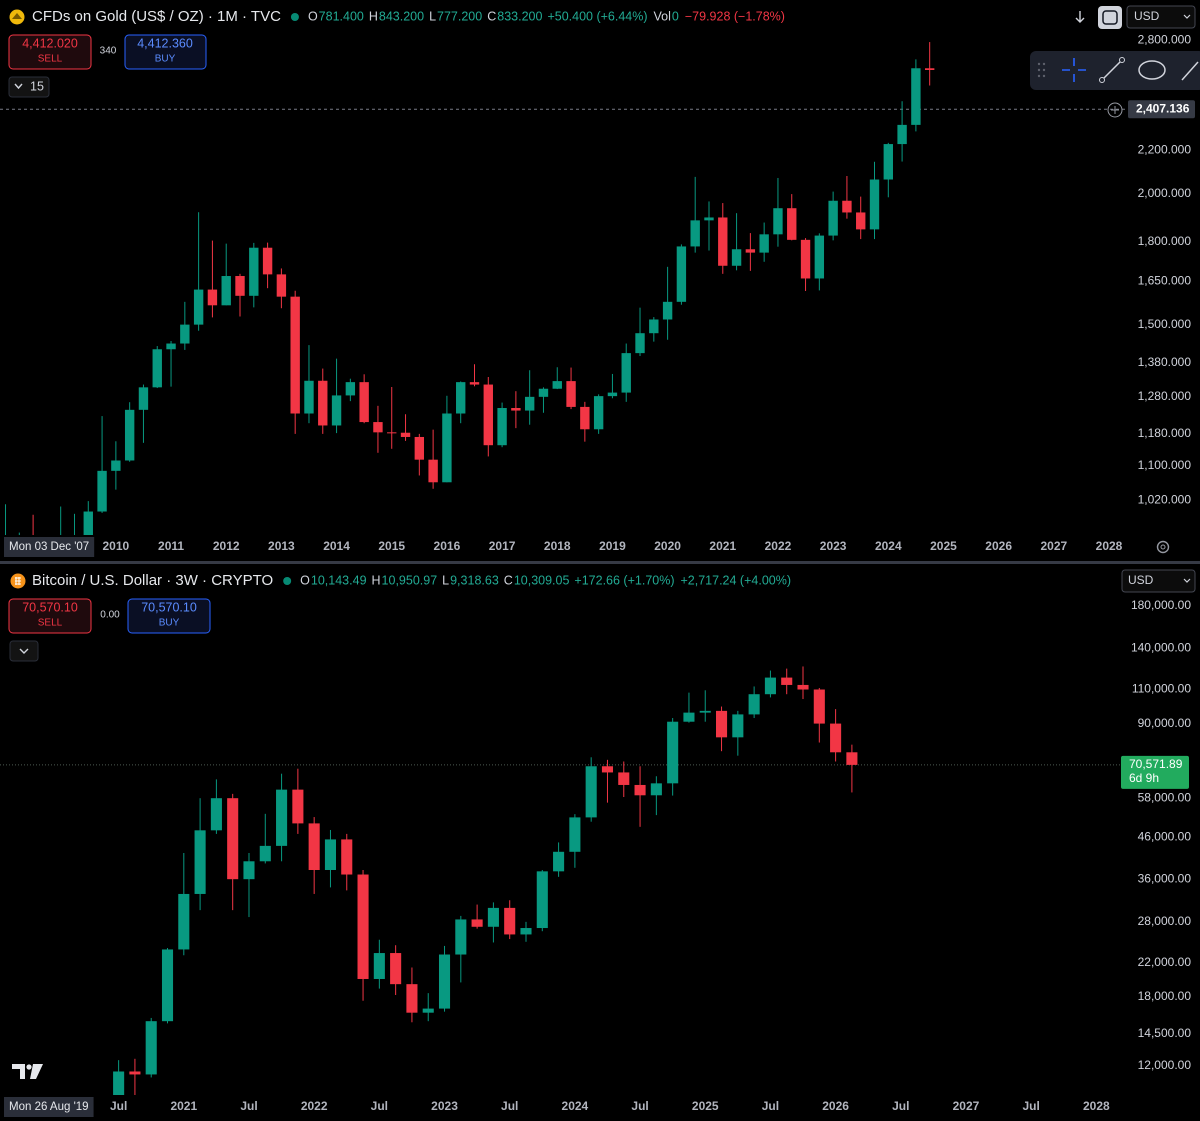 Image resolution: width=1200 pixels, height=1121 pixels. Describe the element at coordinates (165, 43) in the screenshot. I see `buy-price: 4,412.360` at that location.